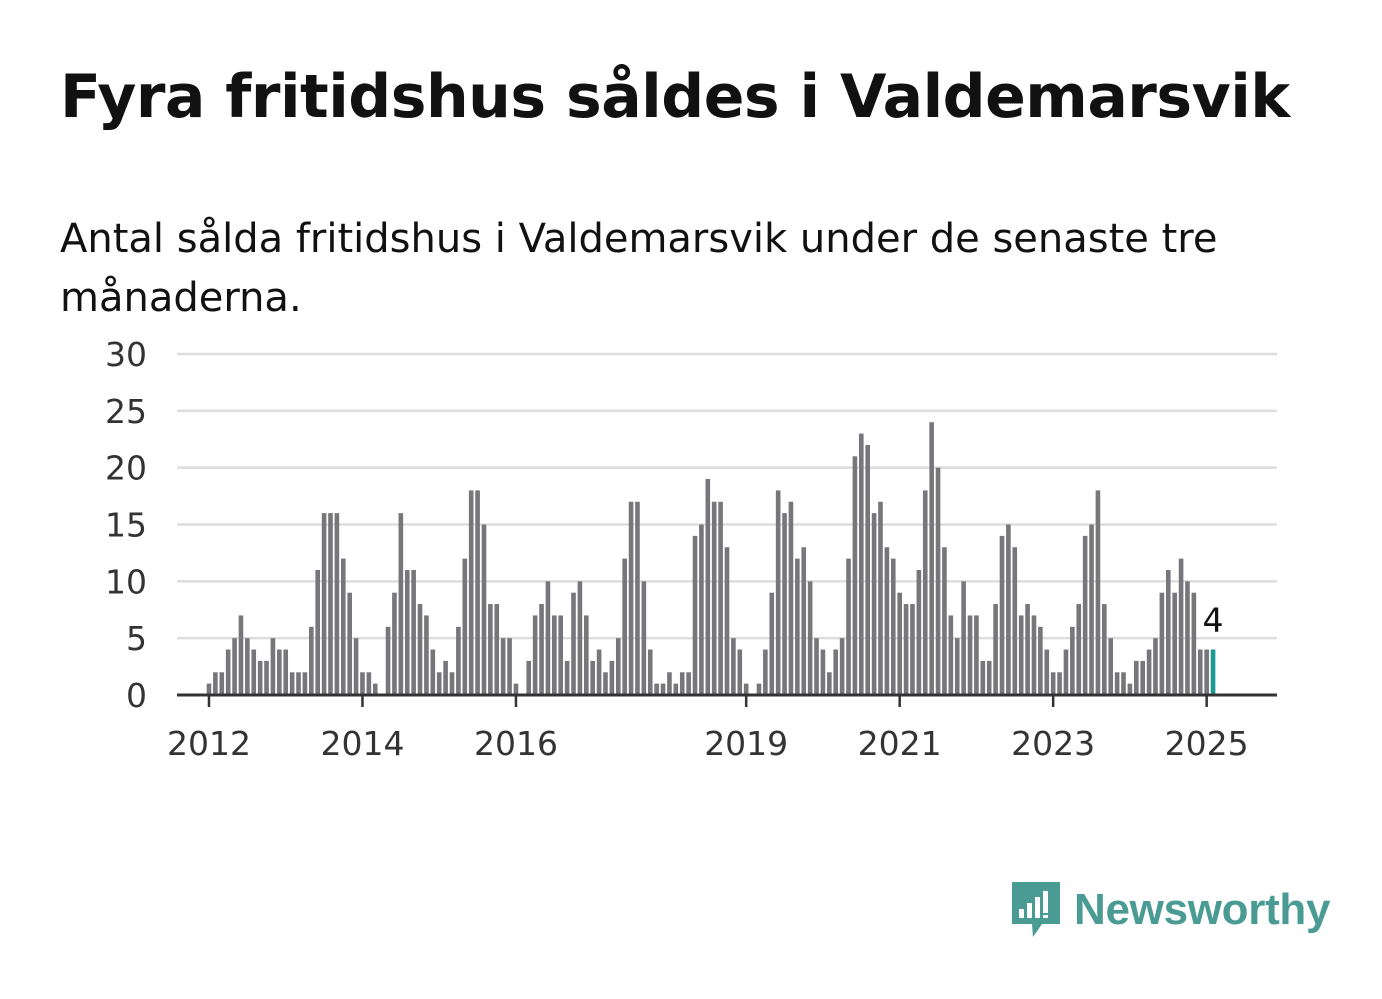 The width and height of the screenshot is (1382, 999). What do you see at coordinates (746, 743) in the screenshot?
I see `x-tick-label: 2019` at bounding box center [746, 743].